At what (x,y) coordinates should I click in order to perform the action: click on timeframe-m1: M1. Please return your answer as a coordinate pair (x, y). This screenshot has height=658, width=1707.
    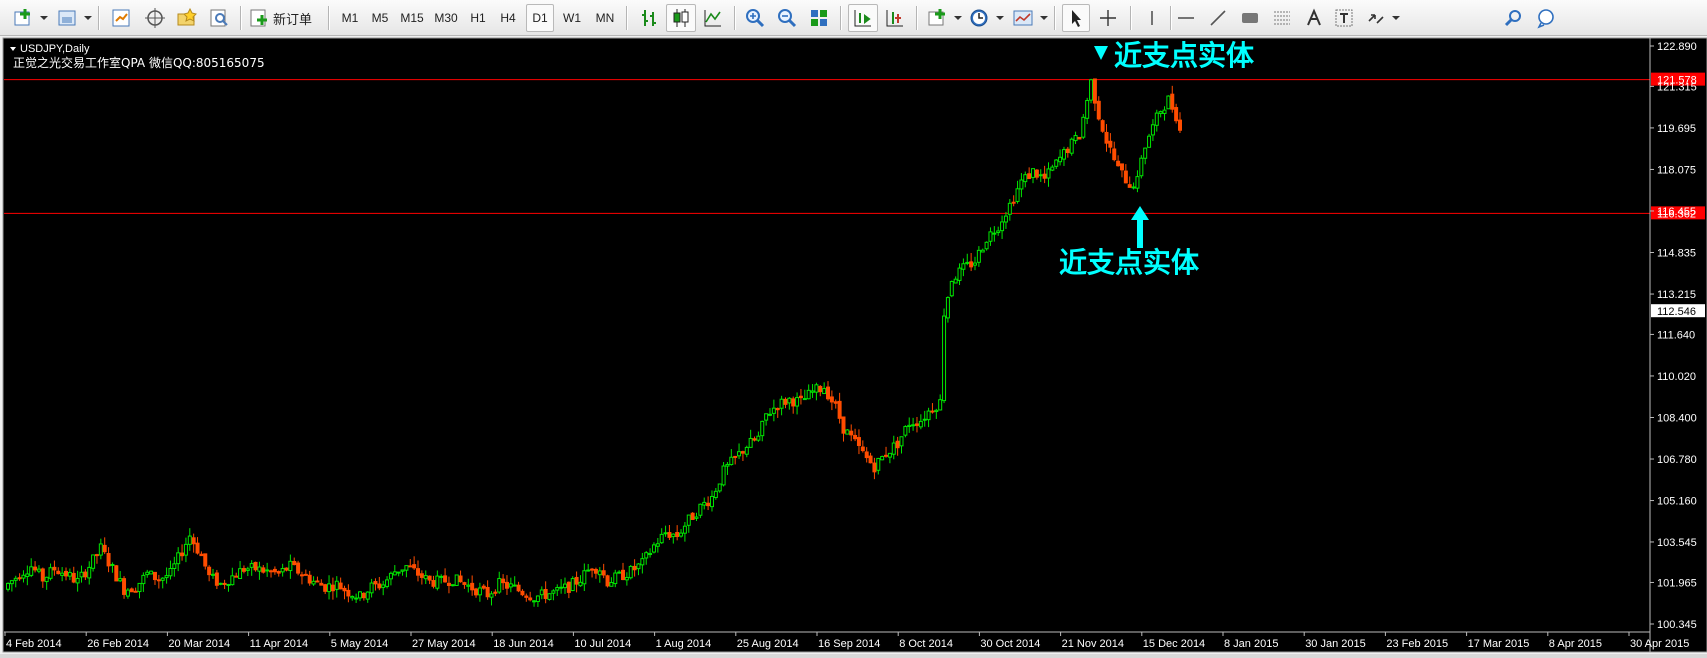
    Looking at the image, I should click on (350, 18).